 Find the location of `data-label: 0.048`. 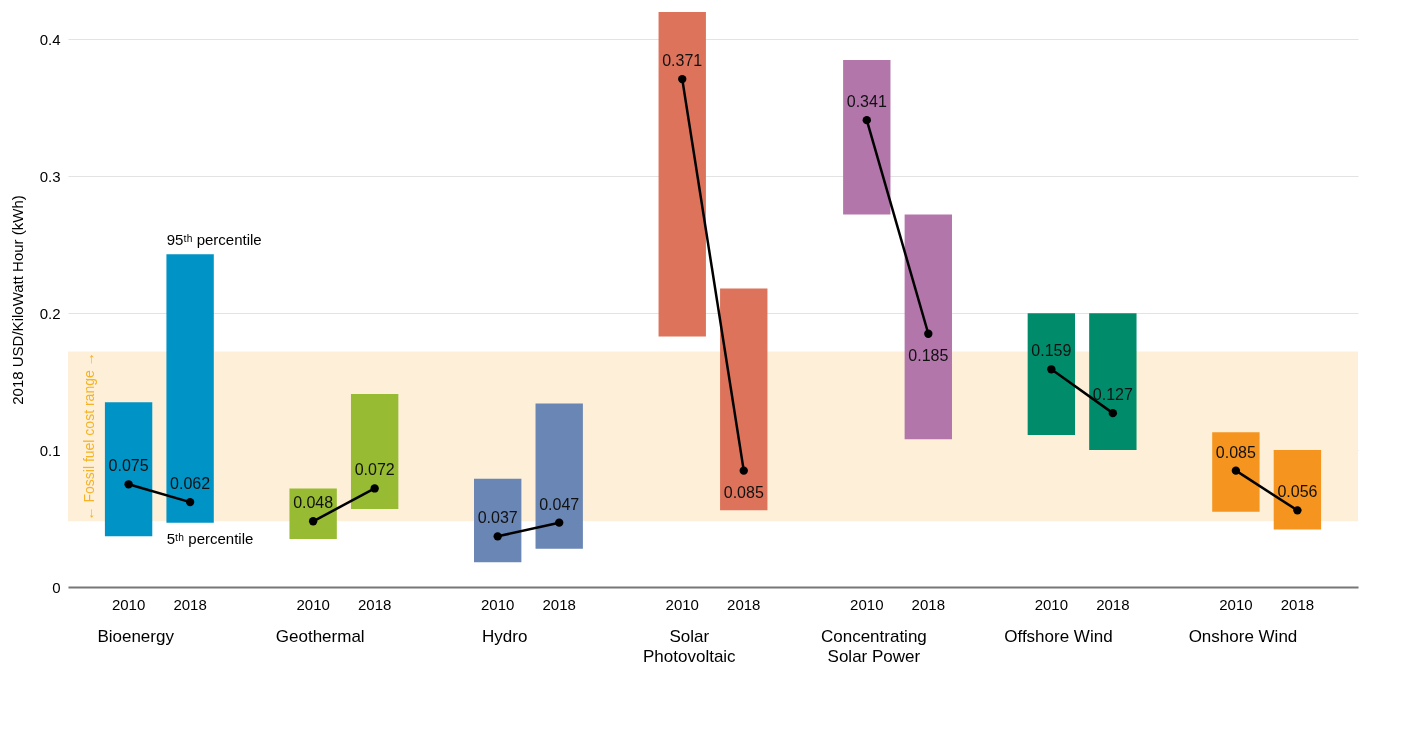

data-label: 0.048 is located at coordinates (313, 503).